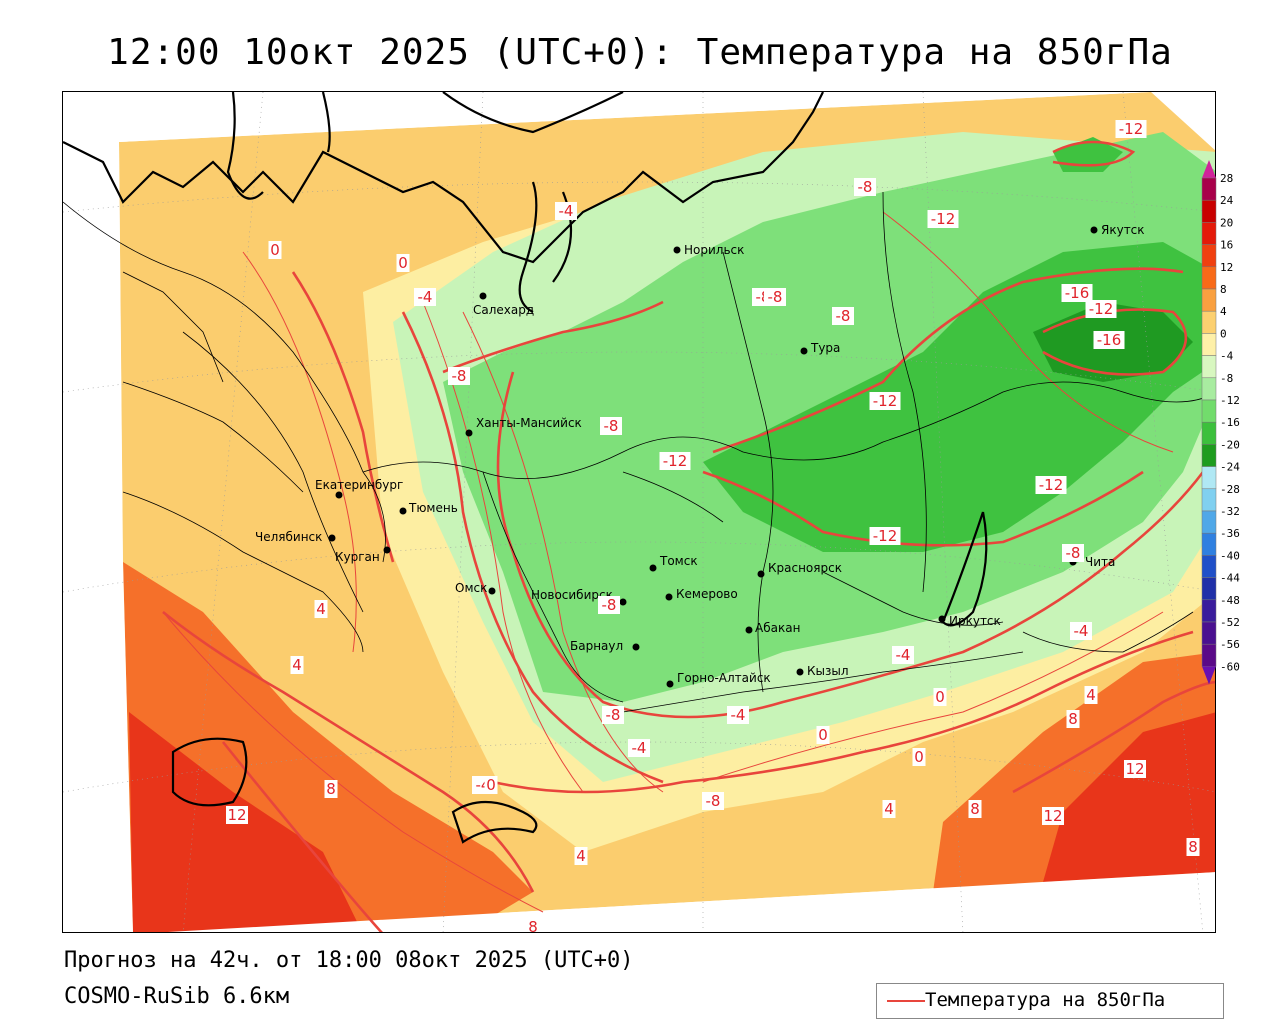  Describe the element at coordinates (1100, 562) in the screenshot. I see `svg-text: Чита` at that location.